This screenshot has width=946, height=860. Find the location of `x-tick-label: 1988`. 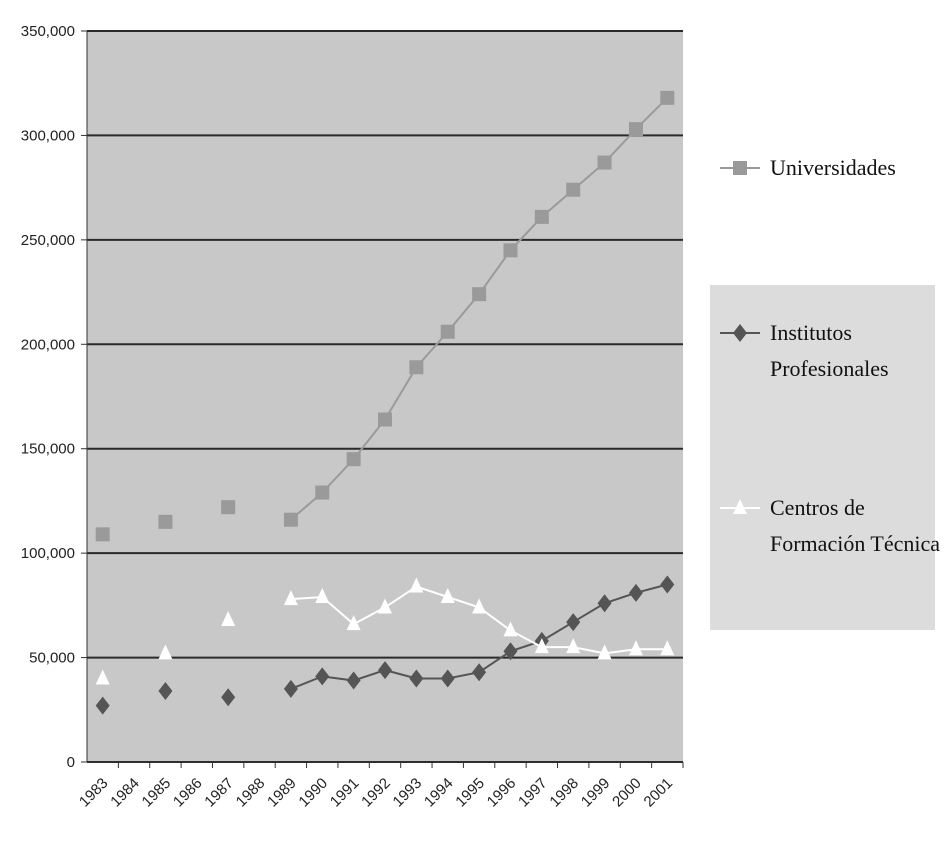

x-tick-label: 1988 is located at coordinates (251, 793).